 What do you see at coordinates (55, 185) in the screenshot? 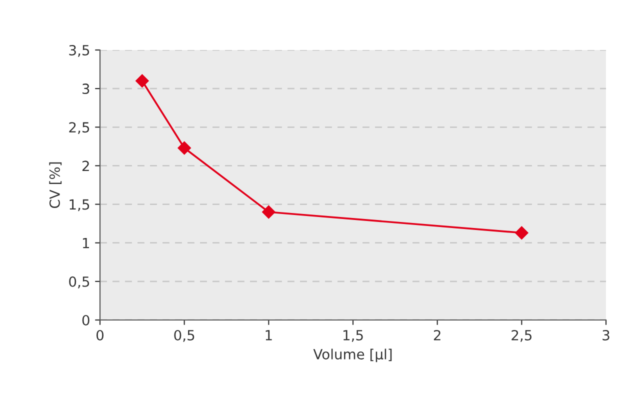
I see `y-axis-title: CV [%]` at bounding box center [55, 185].